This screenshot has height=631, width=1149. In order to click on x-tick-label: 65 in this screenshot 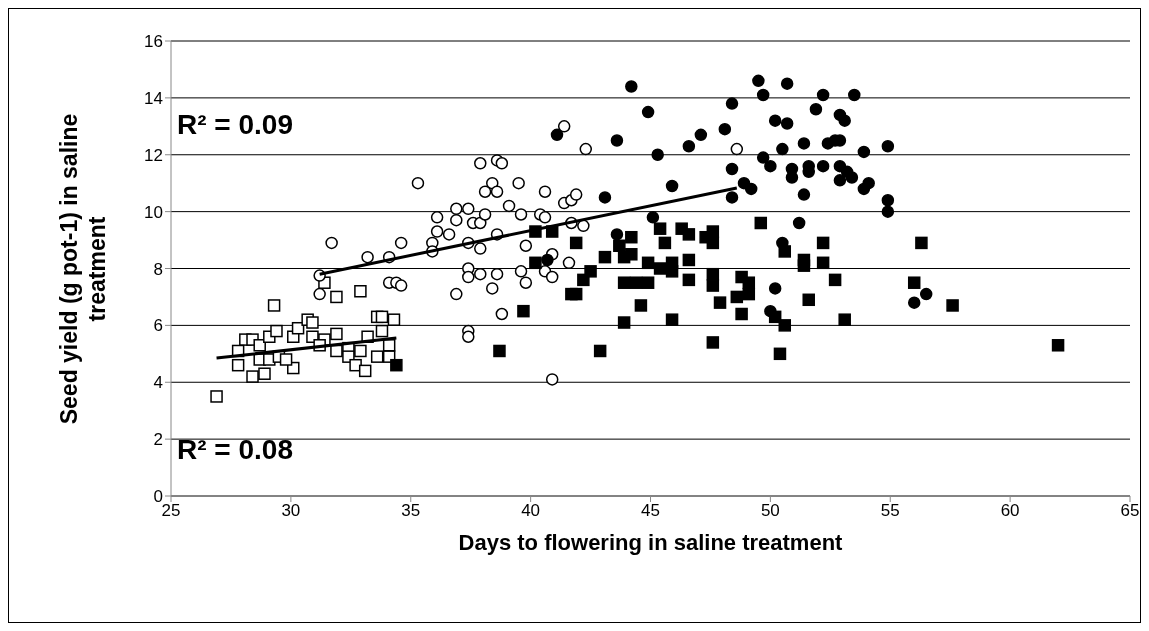, I will do `click(1130, 511)`.